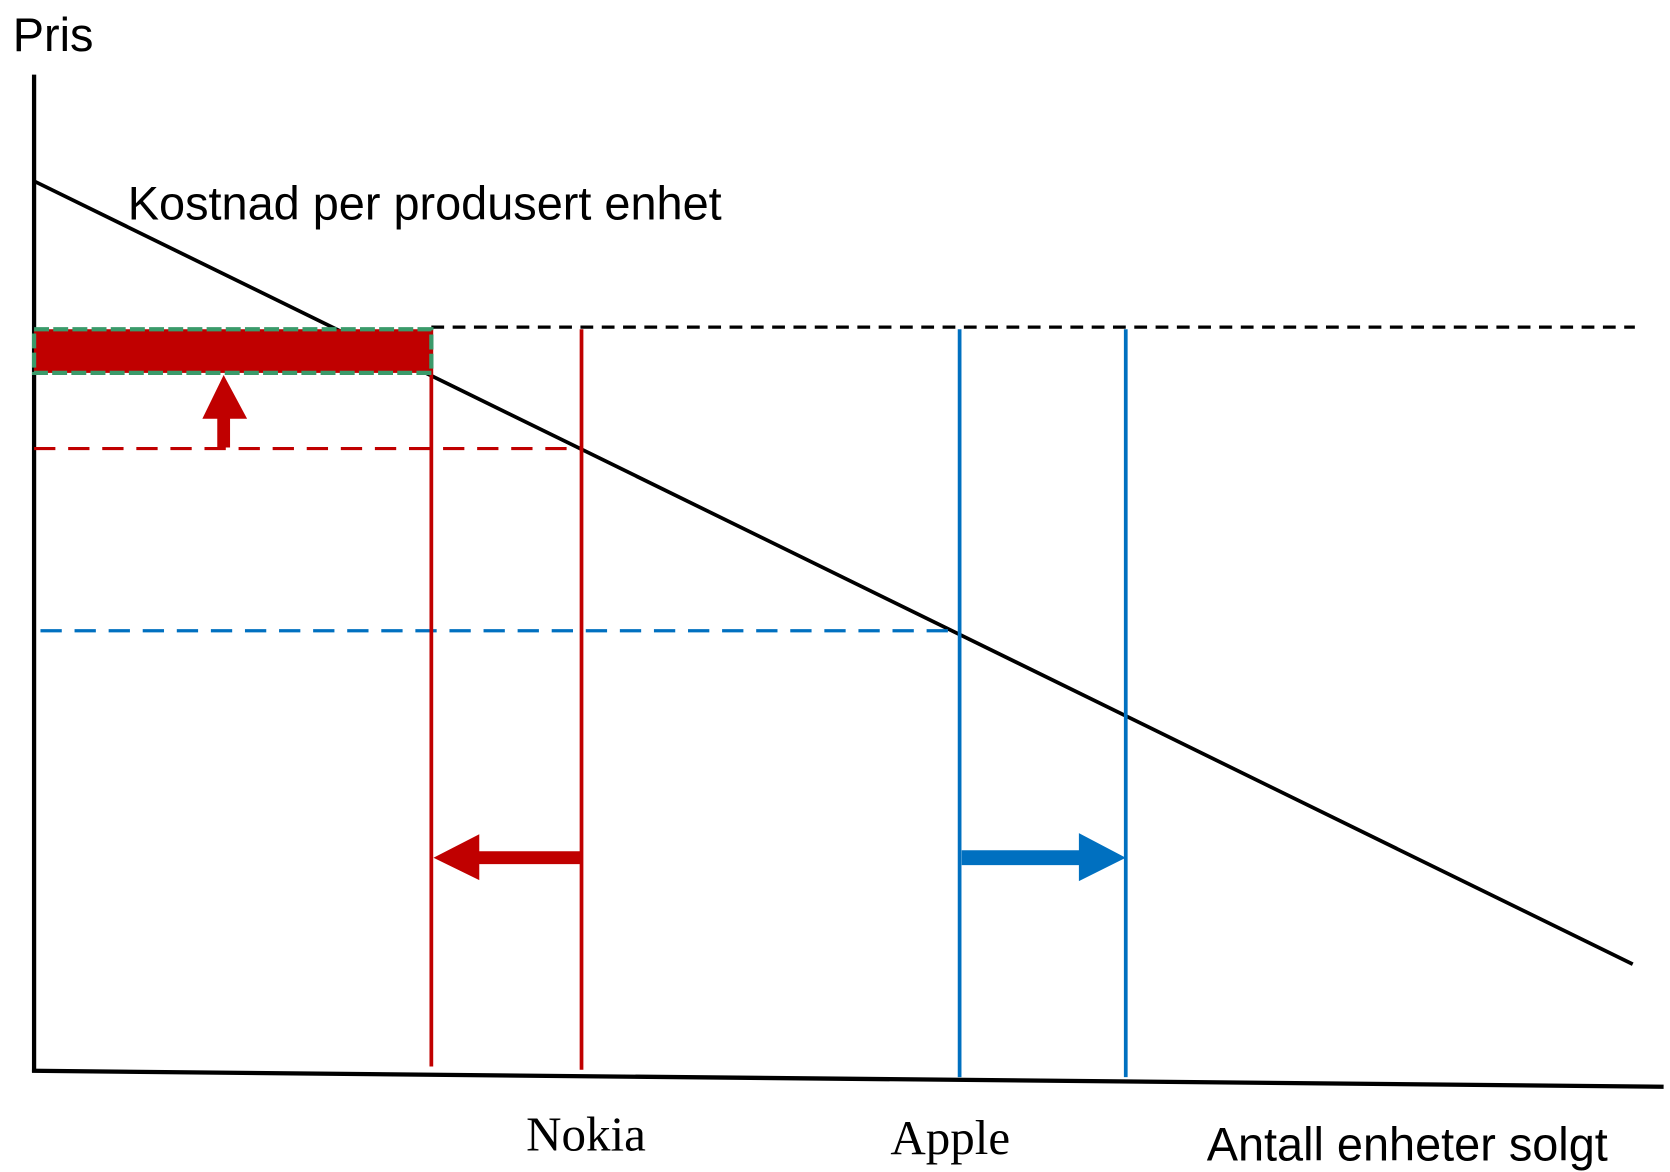 This screenshot has width=1670, height=1172. What do you see at coordinates (1043, 857) in the screenshot?
I see `apple-arrow` at bounding box center [1043, 857].